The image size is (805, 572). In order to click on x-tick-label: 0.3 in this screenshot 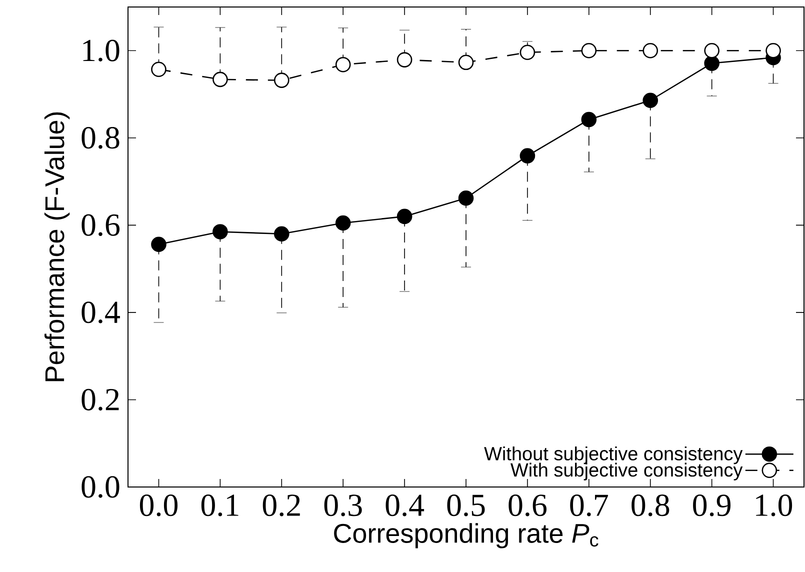, I will do `click(343, 505)`.